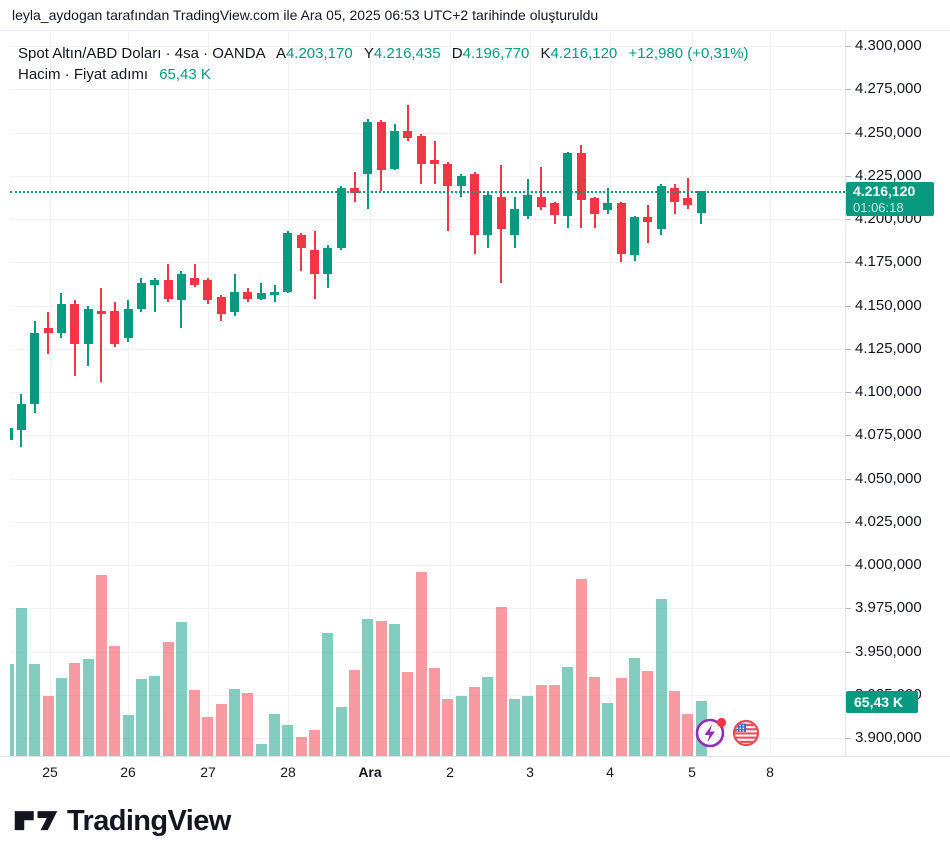 Image resolution: width=950 pixels, height=858 pixels. What do you see at coordinates (884, 191) in the screenshot?
I see `current-price-value: 4.216,120` at bounding box center [884, 191].